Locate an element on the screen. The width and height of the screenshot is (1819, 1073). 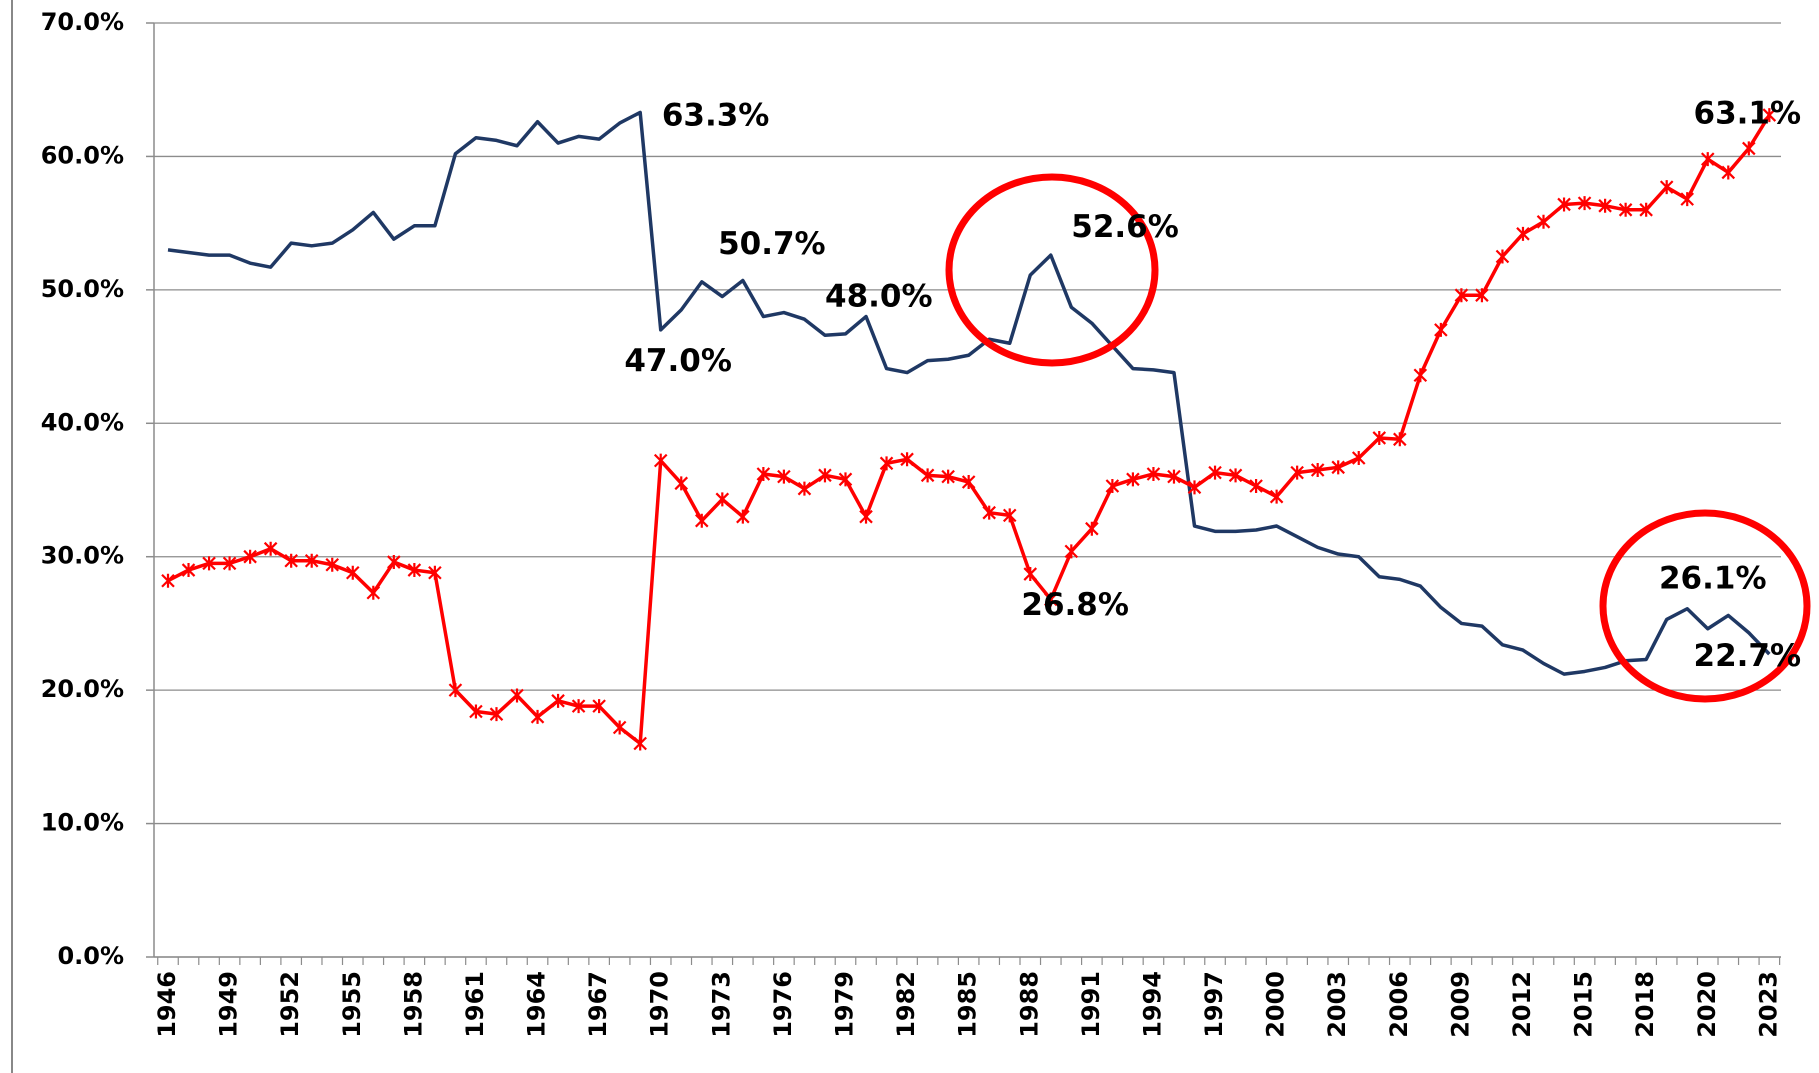
x-tick-label: 1949 is located at coordinates (229, 1004).